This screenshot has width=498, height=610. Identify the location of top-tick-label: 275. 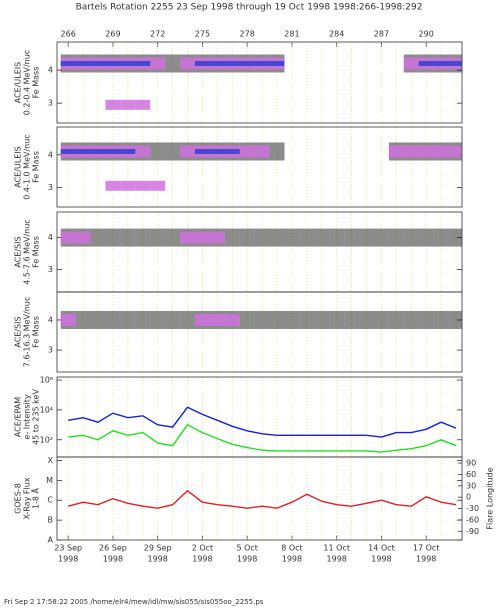
(202, 34).